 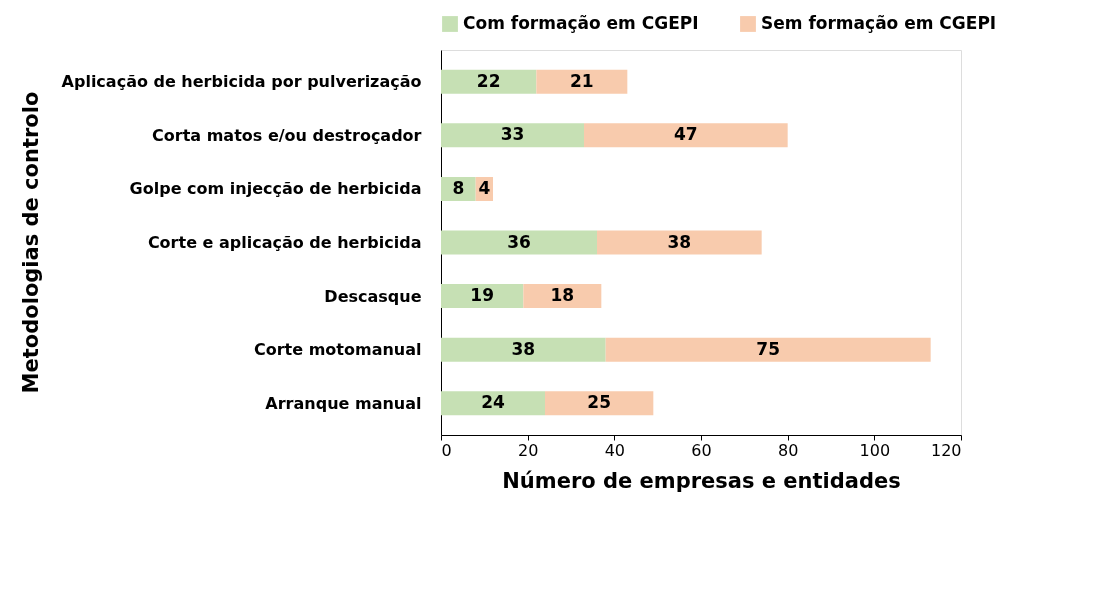 I want to click on legend-label: Sem formação em CGEPI, so click(x=879, y=23).